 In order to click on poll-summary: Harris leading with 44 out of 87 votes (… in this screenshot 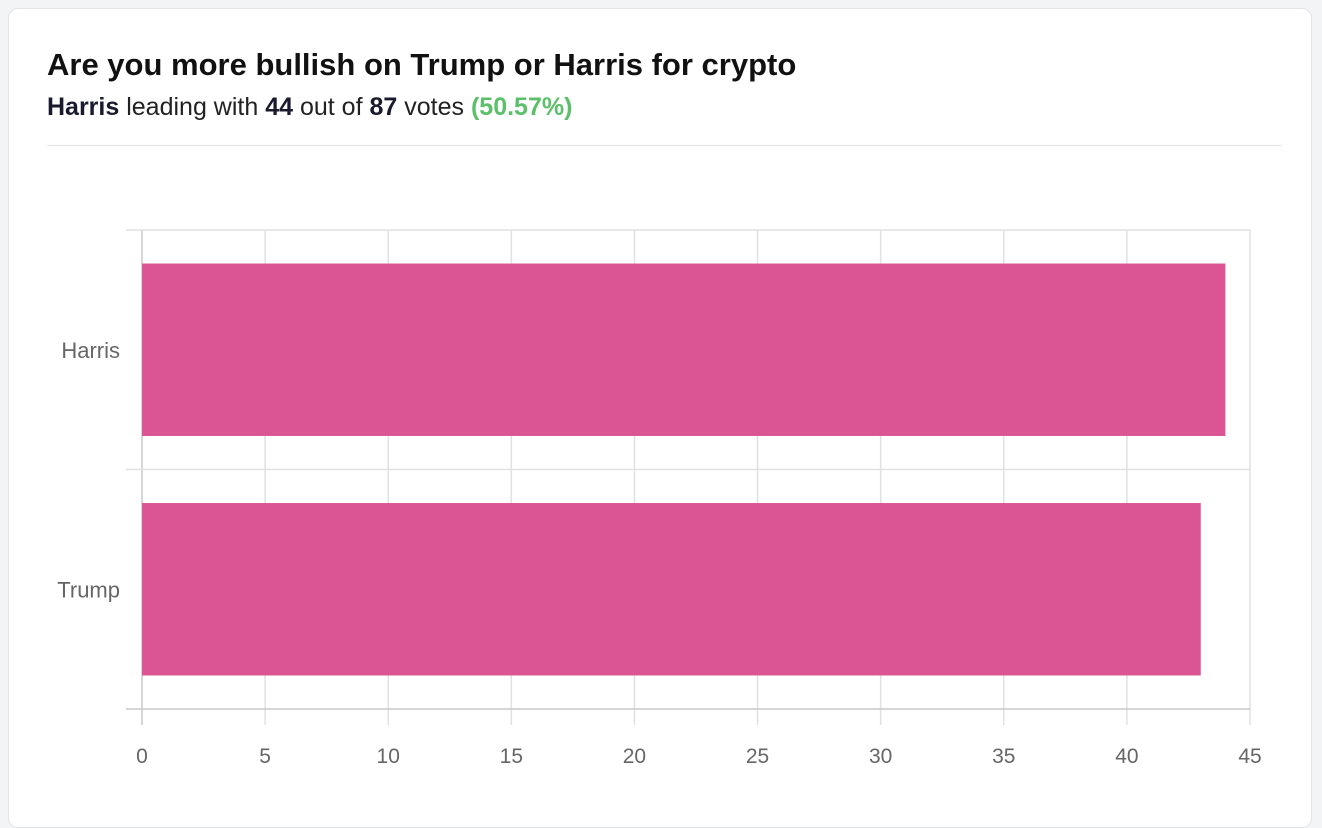, I will do `click(309, 107)`.